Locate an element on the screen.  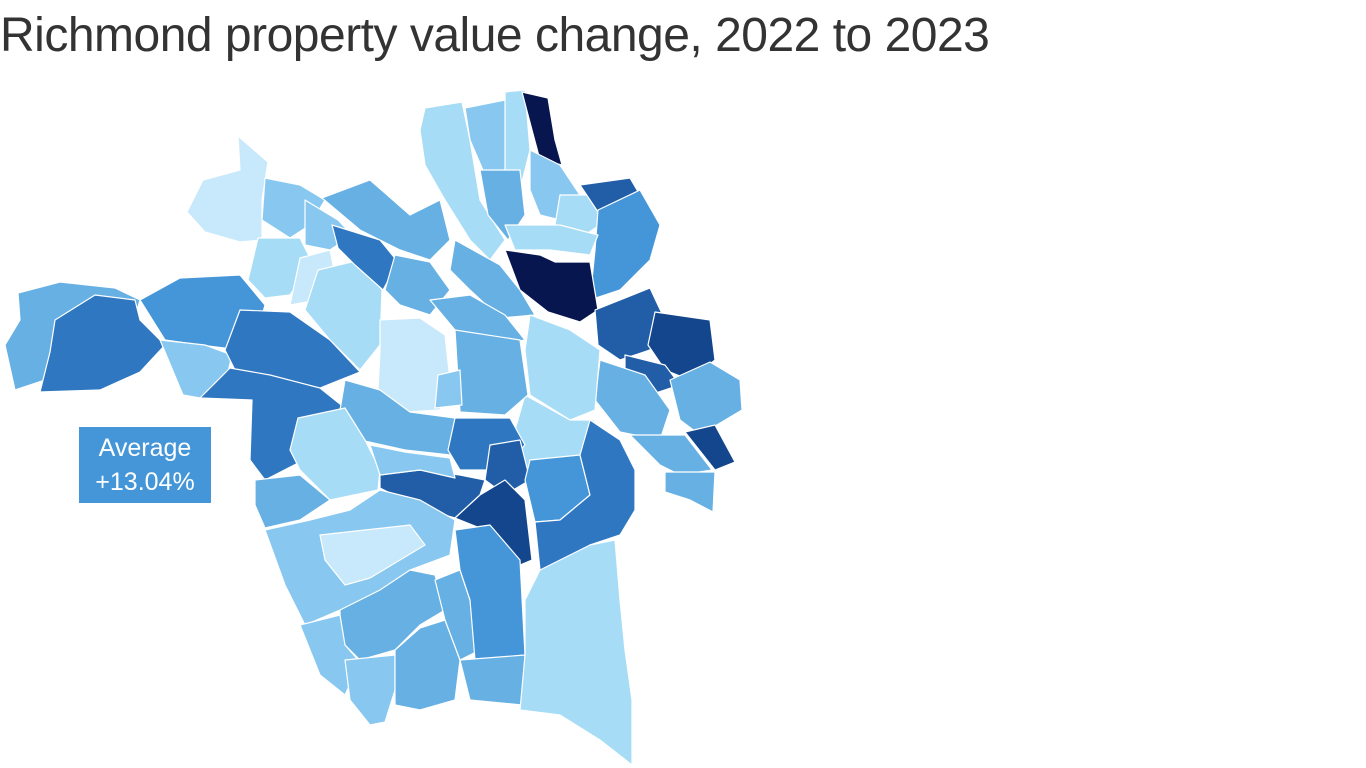
average-callout-box: Average +13.04% is located at coordinates (145, 465).